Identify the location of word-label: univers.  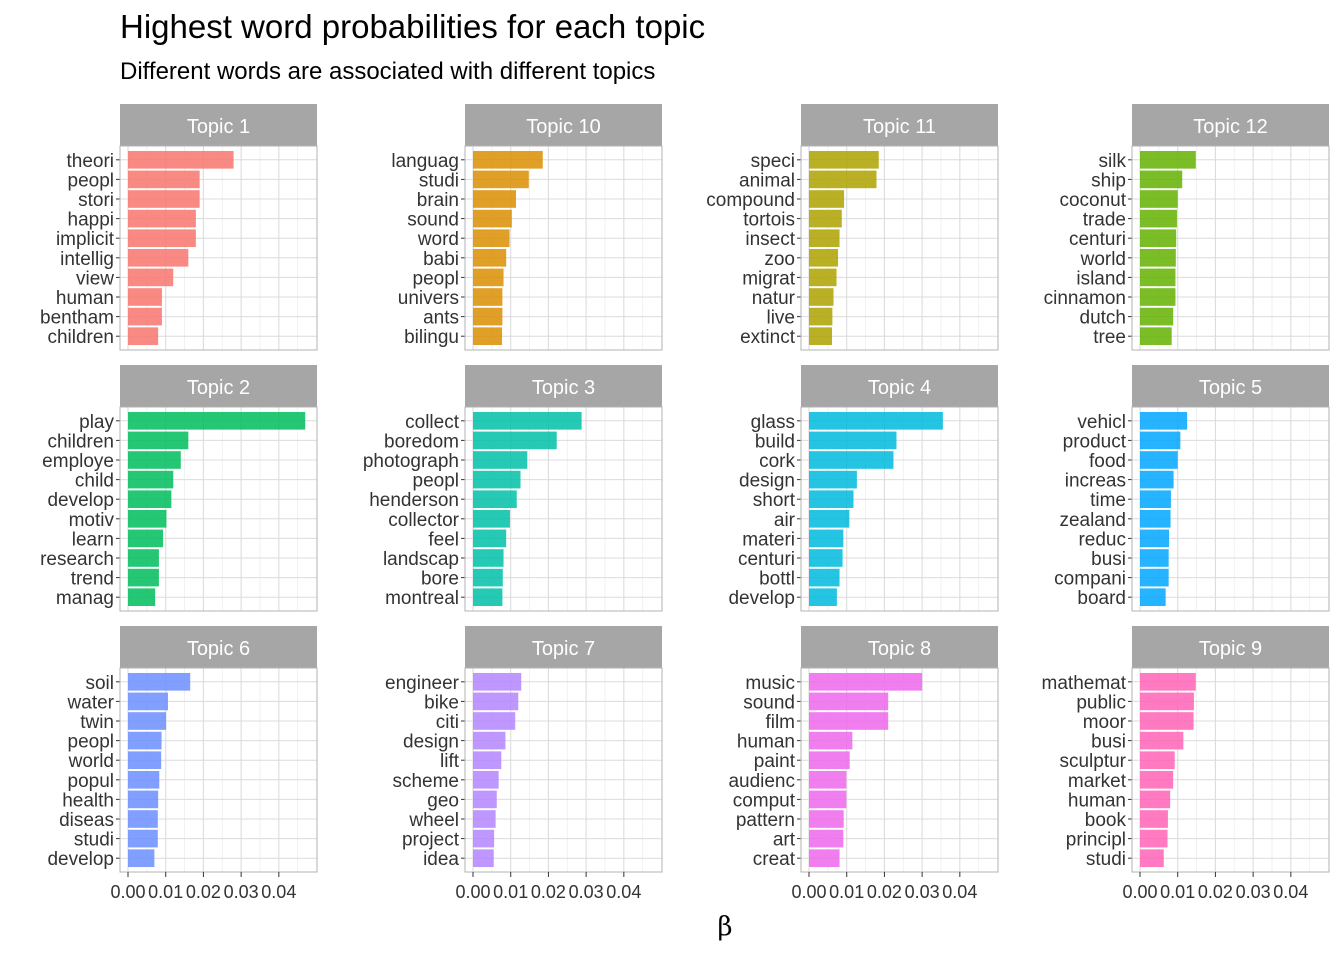
(428, 298).